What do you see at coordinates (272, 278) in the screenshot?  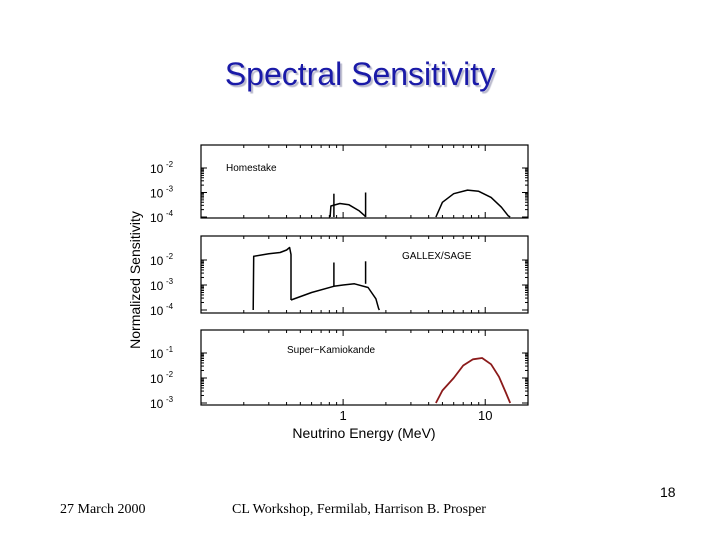 I see `curve-gallex-sage-pp` at bounding box center [272, 278].